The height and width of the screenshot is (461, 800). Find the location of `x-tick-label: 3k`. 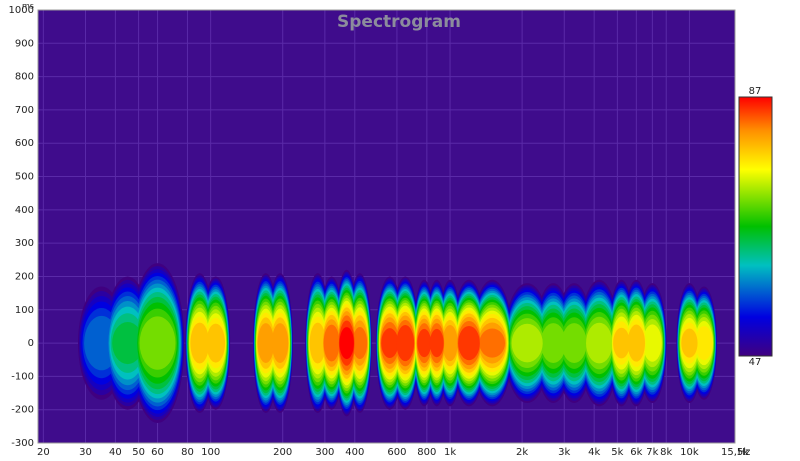

x-tick-label: 3k is located at coordinates (564, 452).